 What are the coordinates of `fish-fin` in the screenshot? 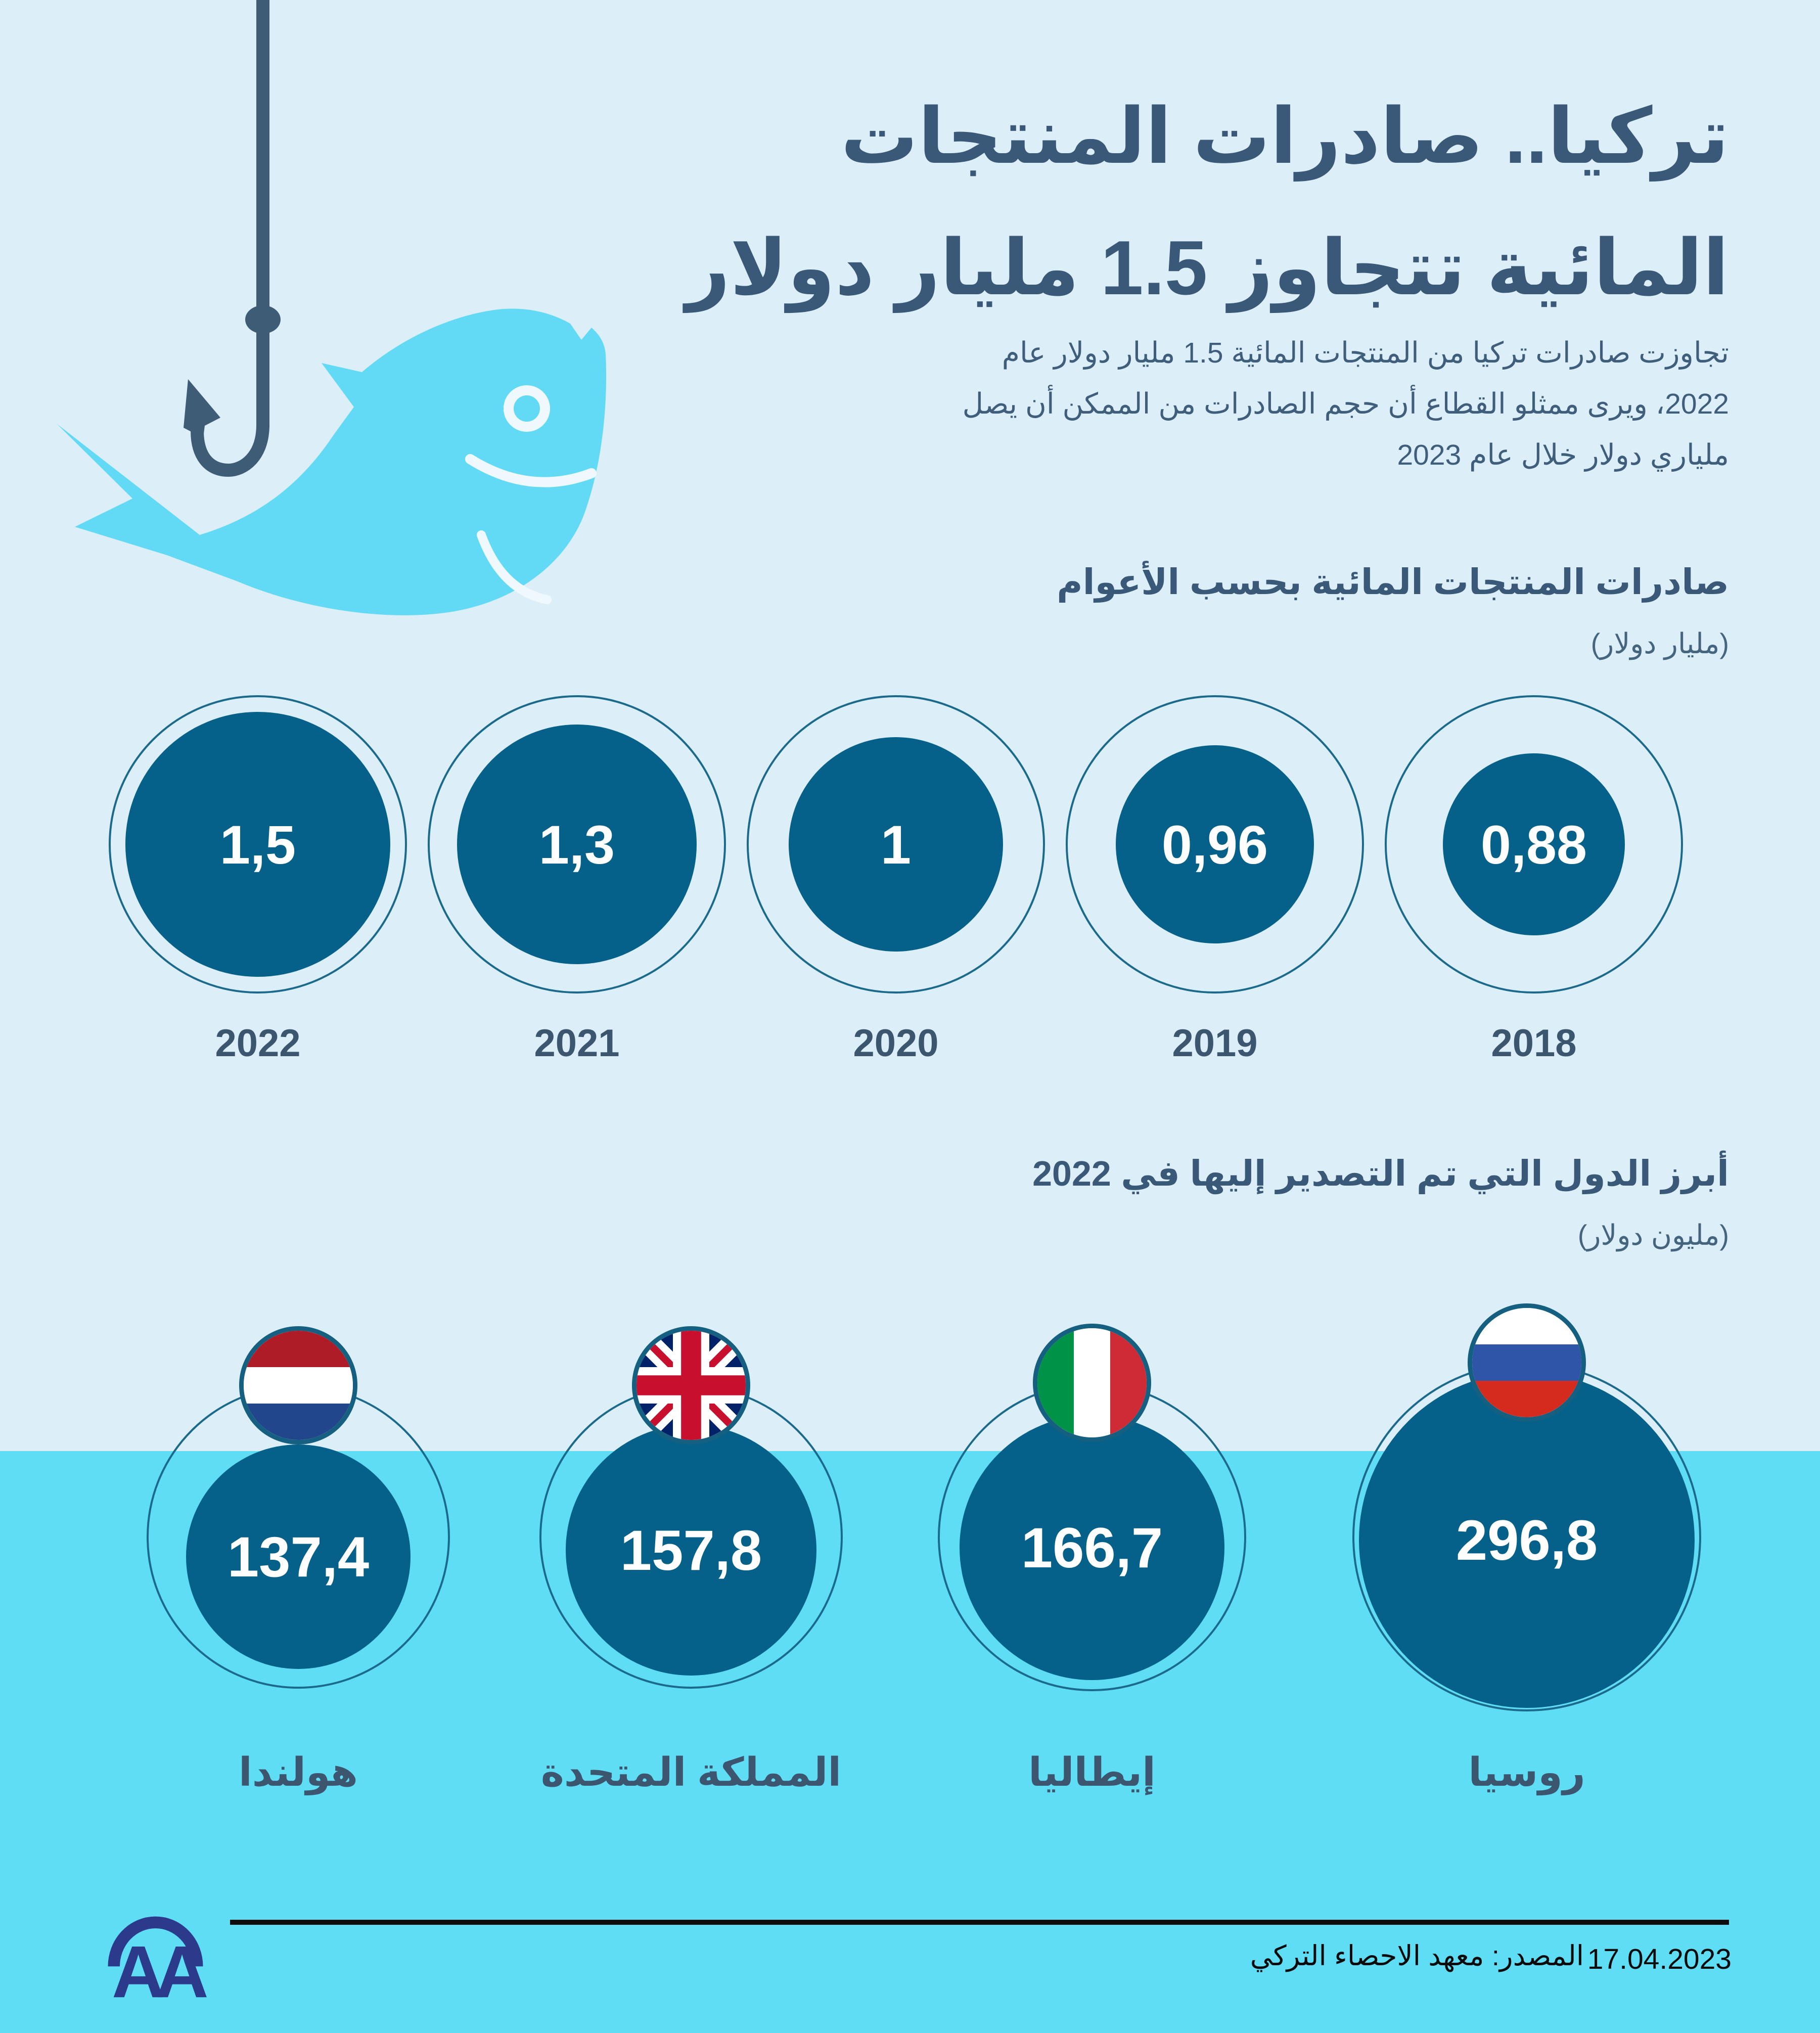 It's located at (514, 567).